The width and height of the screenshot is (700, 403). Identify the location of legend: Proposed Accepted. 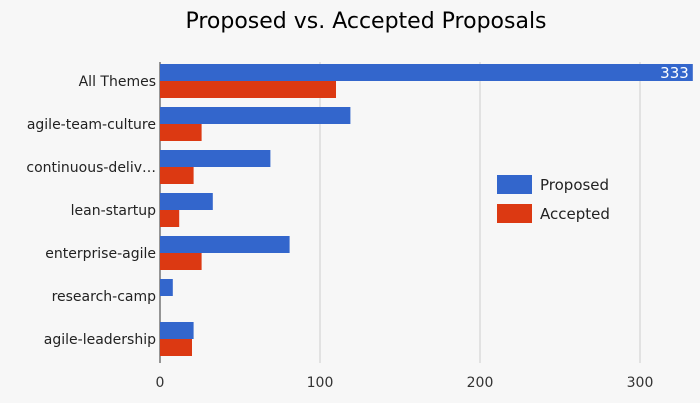
(553, 199).